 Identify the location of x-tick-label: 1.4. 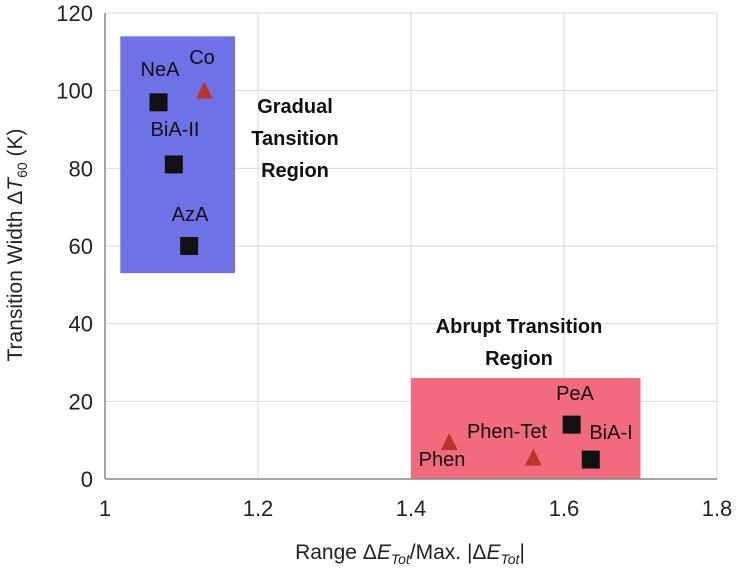
(411, 508).